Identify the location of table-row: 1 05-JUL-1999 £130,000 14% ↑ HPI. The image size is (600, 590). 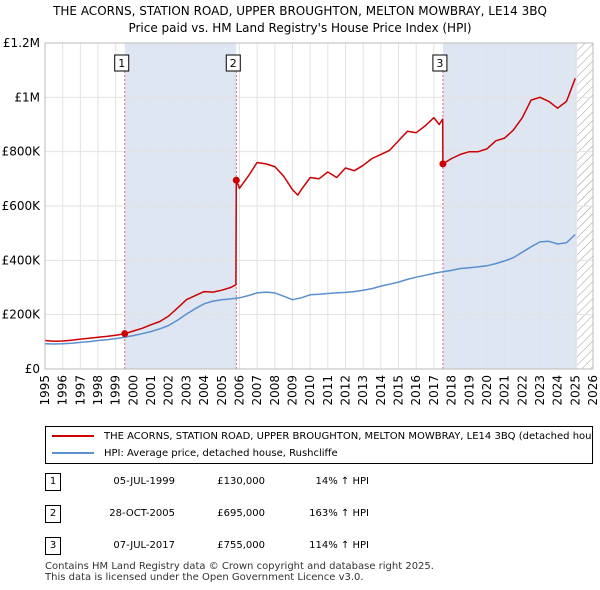
(300, 482).